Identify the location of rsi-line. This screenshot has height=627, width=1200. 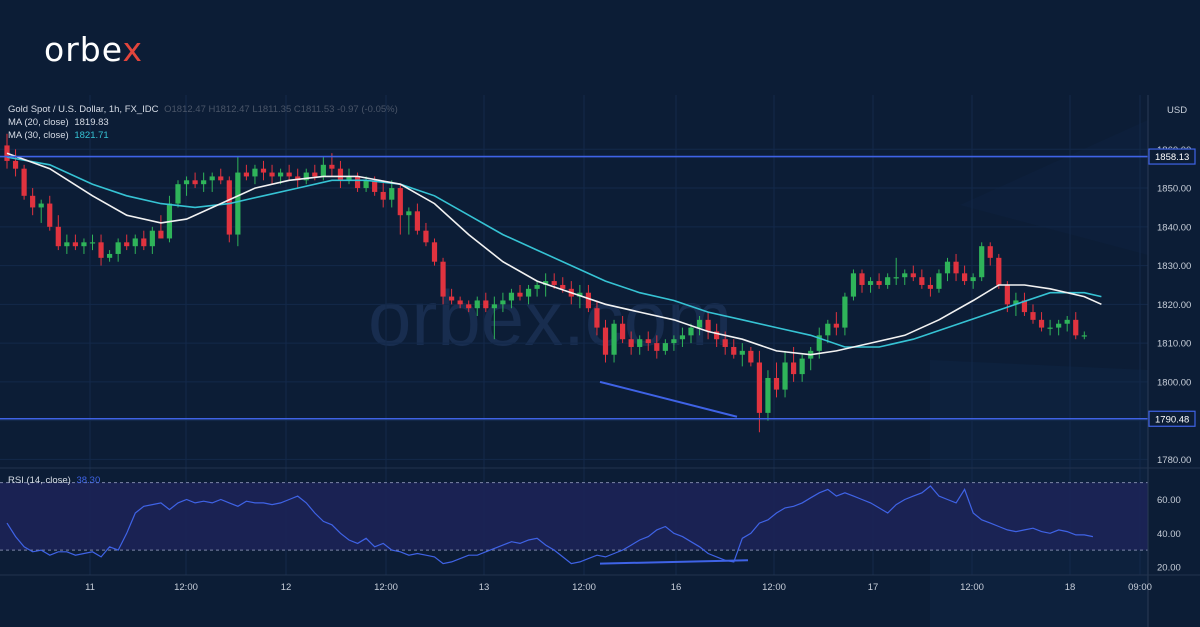
(550, 525).